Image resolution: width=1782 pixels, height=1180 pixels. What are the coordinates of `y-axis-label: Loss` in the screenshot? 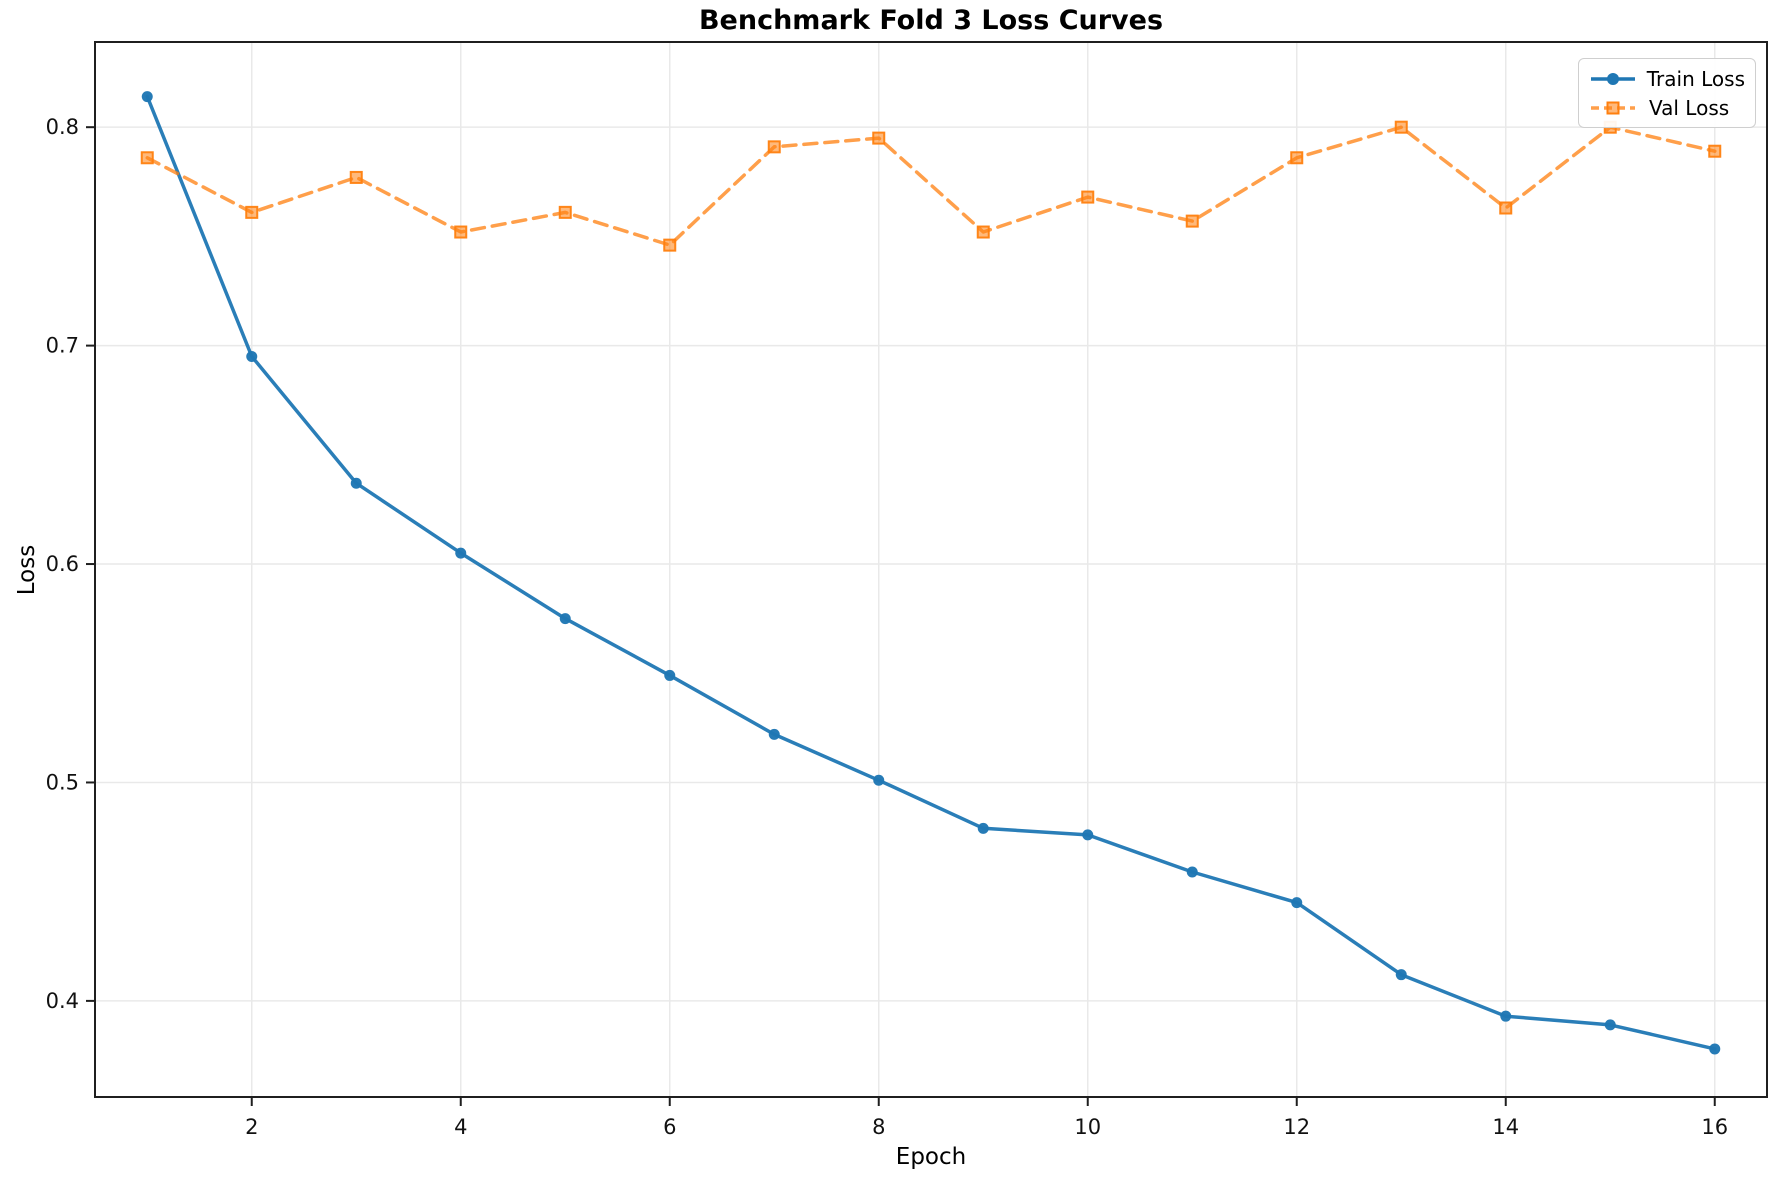 It's located at (27, 570).